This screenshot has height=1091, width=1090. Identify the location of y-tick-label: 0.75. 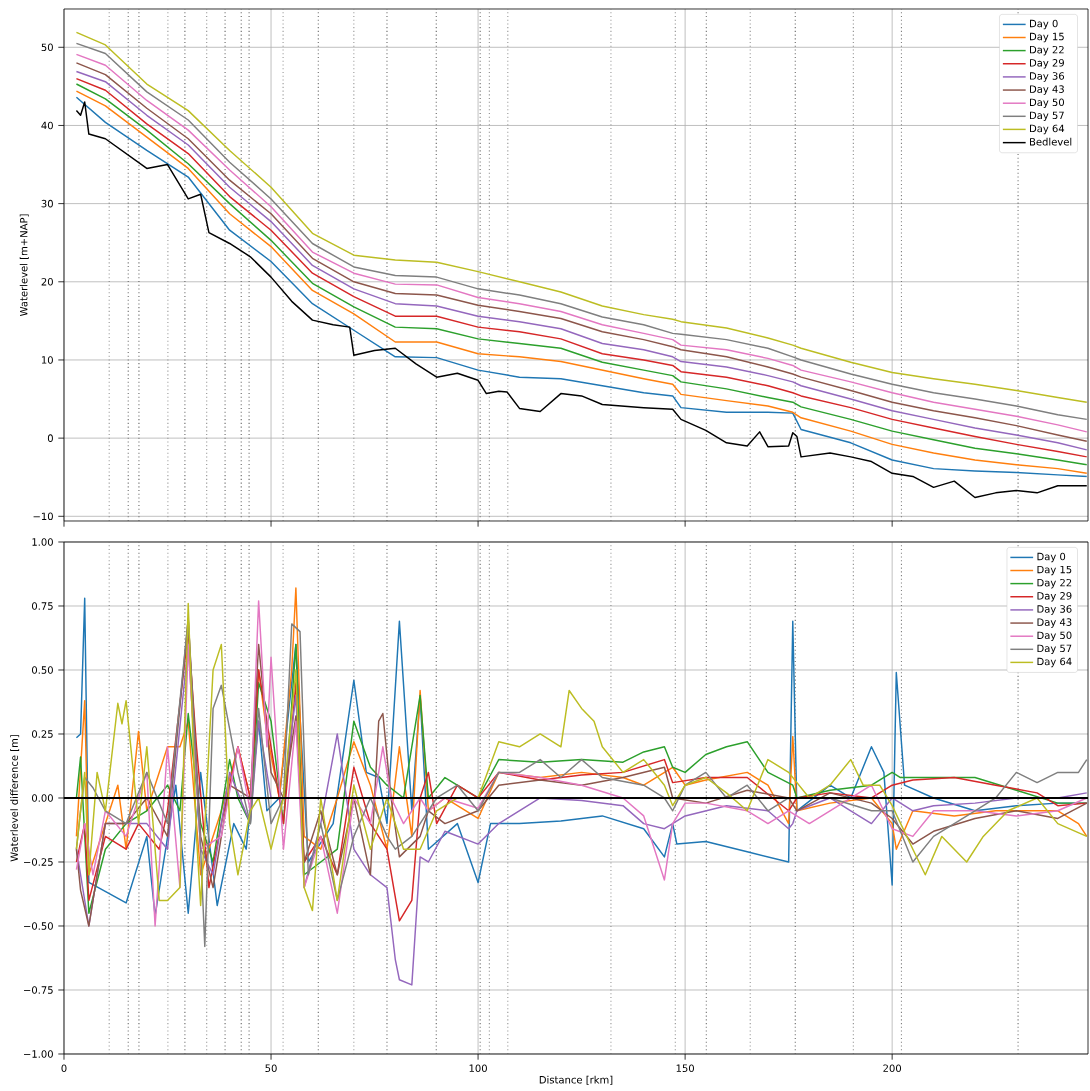
(42, 606).